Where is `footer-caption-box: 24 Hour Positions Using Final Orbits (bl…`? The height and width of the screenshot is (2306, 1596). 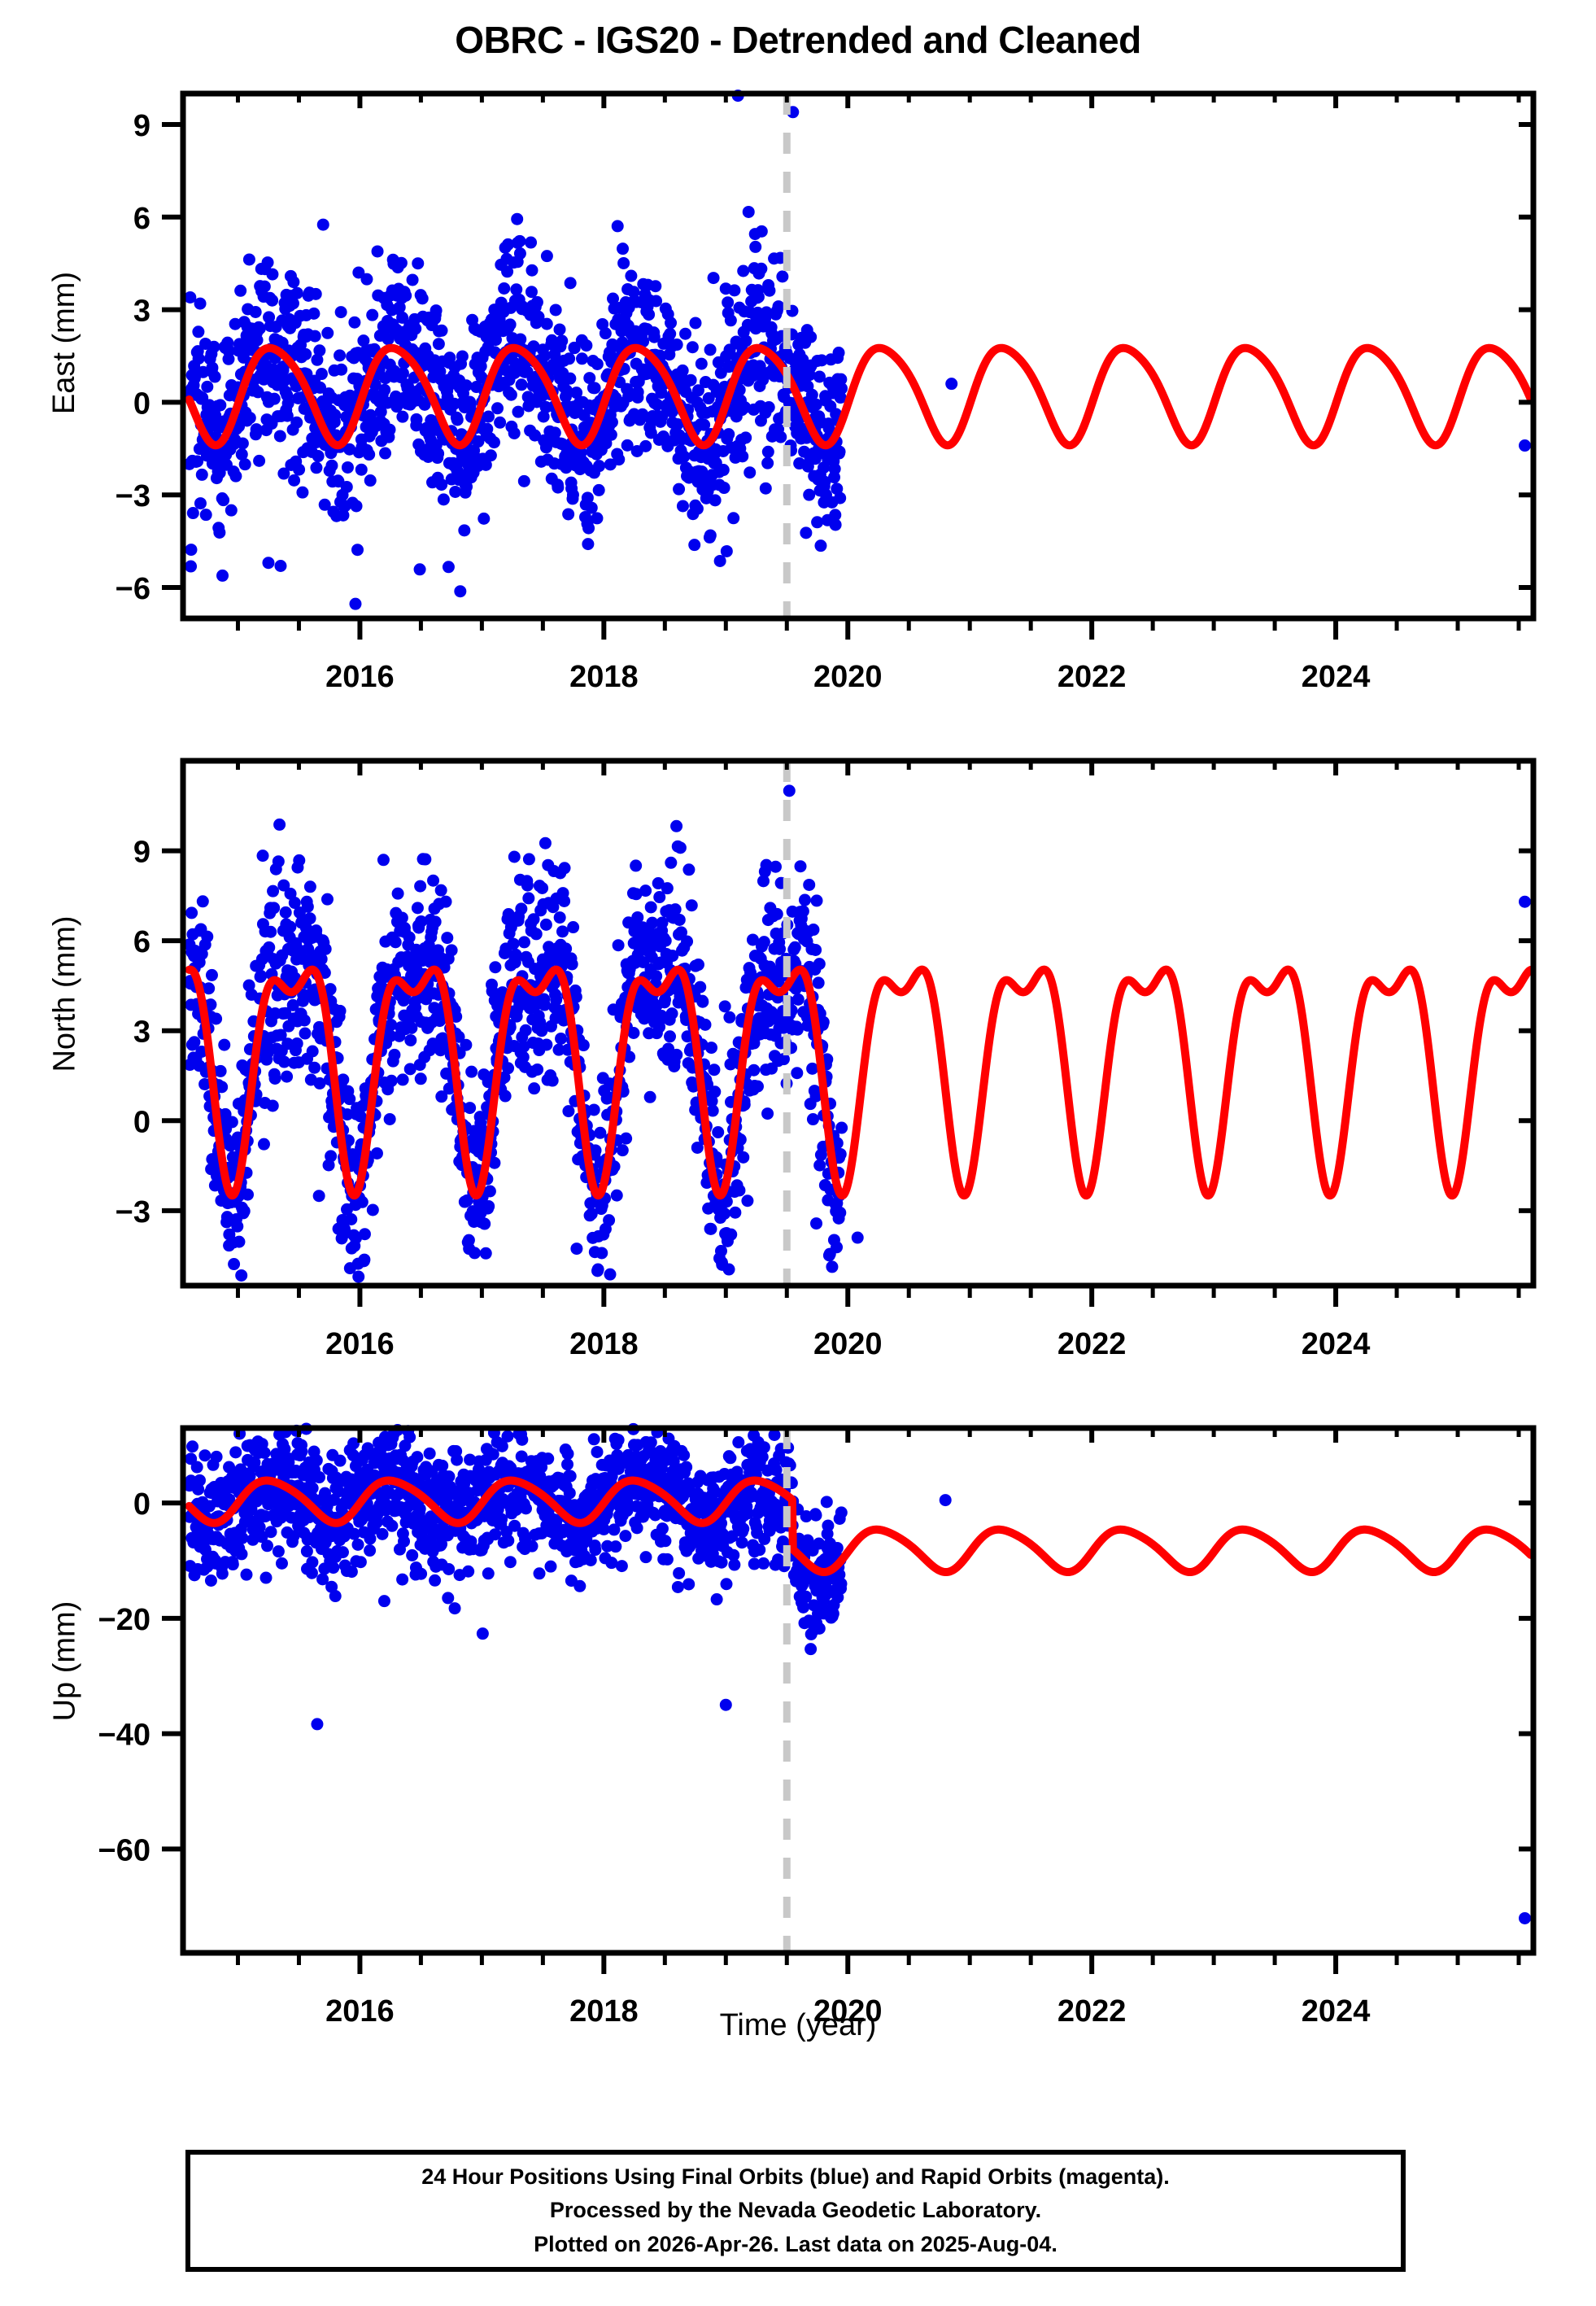 footer-caption-box: 24 Hour Positions Using Final Orbits (bl… is located at coordinates (795, 2211).